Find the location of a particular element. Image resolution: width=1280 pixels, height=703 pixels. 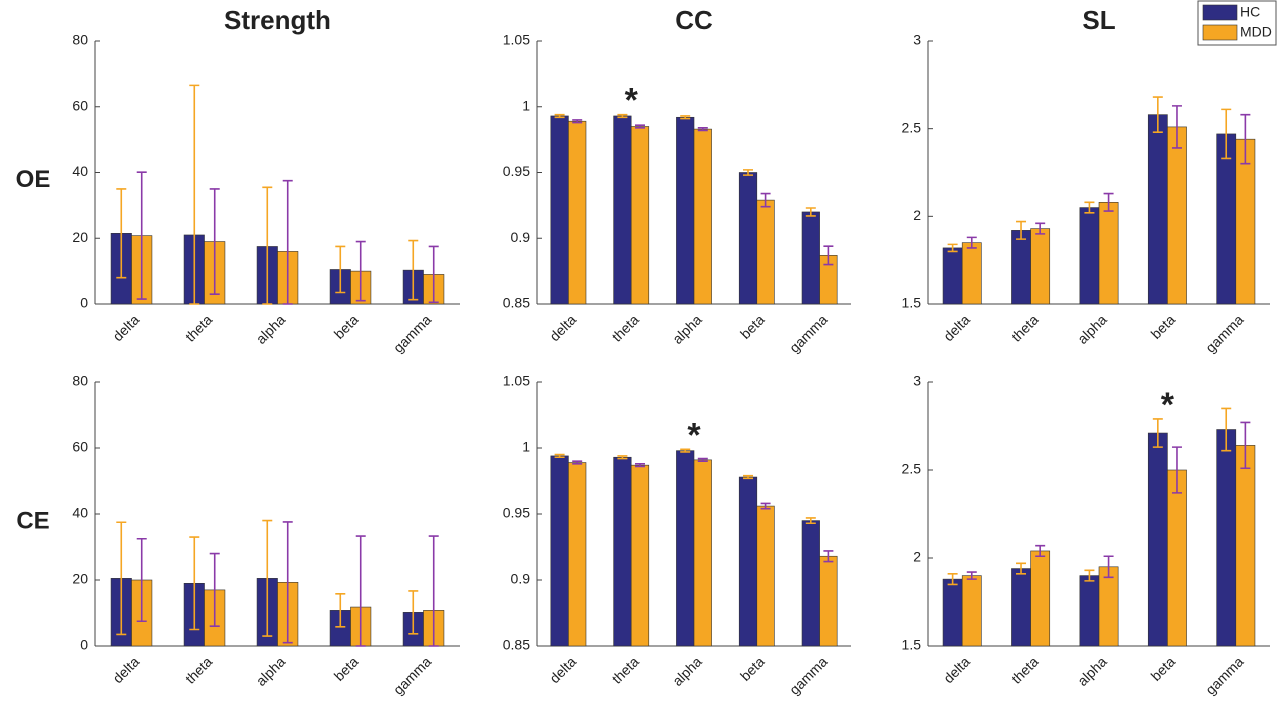

y-tick-label: 0 is located at coordinates (84, 303).